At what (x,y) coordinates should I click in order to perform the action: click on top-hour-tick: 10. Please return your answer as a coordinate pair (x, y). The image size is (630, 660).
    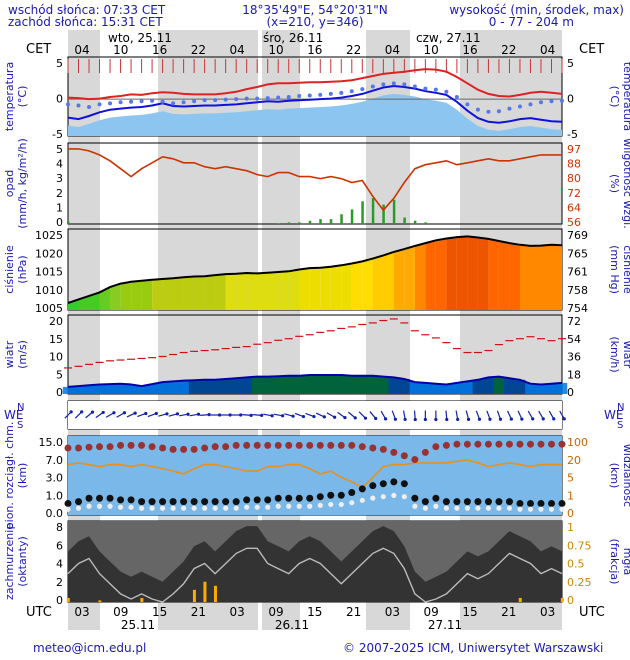
    Looking at the image, I should click on (431, 50).